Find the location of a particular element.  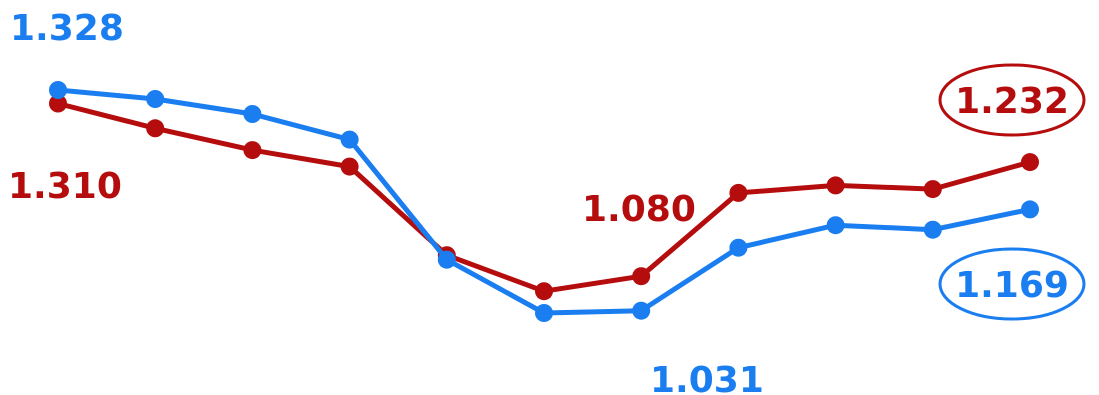

red-end-label: 1.232 is located at coordinates (1012, 101).